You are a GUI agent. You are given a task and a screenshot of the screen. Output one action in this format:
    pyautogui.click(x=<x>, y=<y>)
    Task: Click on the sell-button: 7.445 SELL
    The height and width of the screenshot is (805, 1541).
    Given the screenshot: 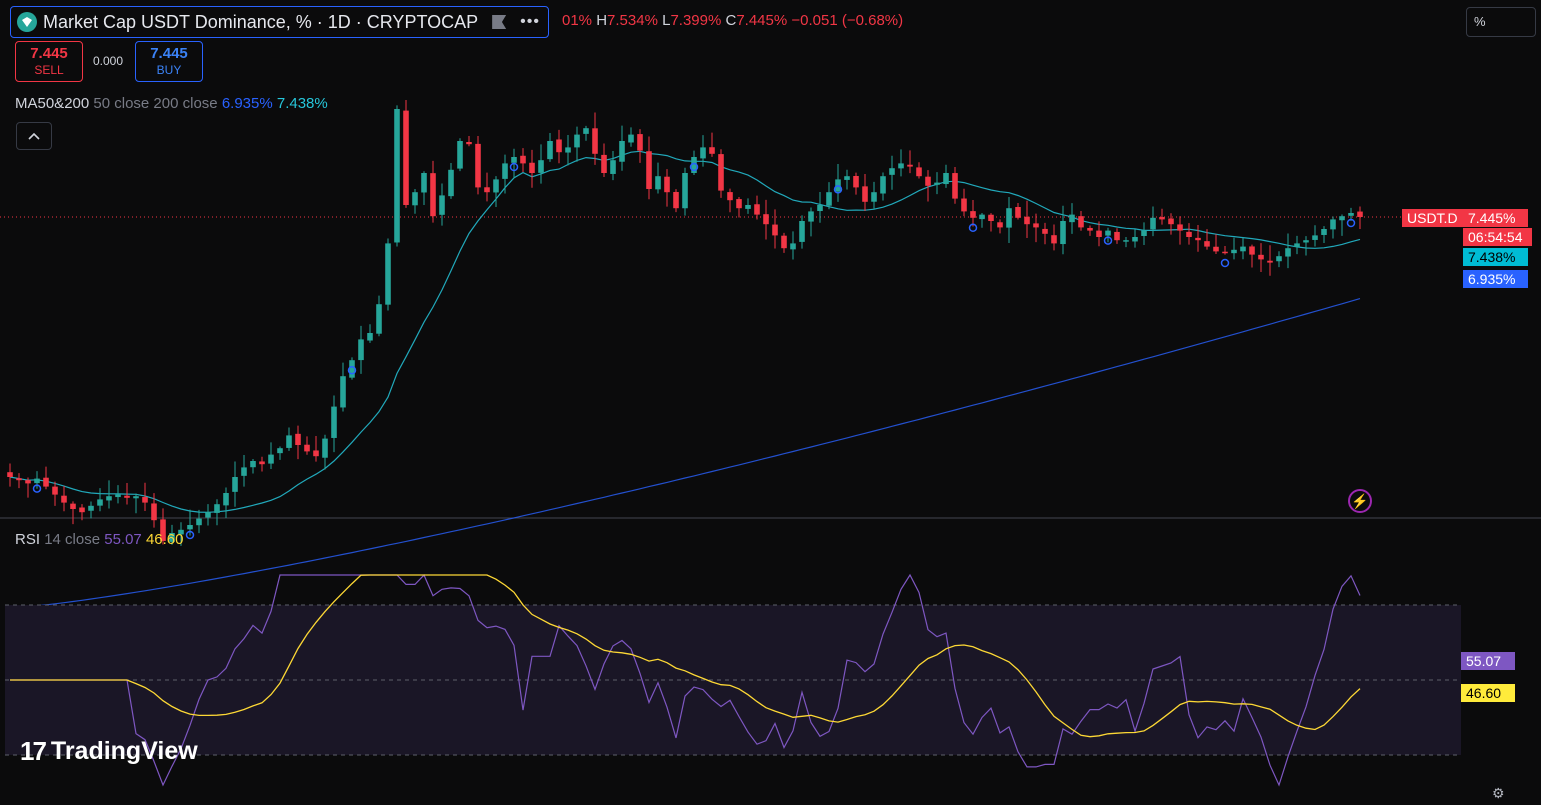 What is the action you would take?
    pyautogui.click(x=49, y=61)
    